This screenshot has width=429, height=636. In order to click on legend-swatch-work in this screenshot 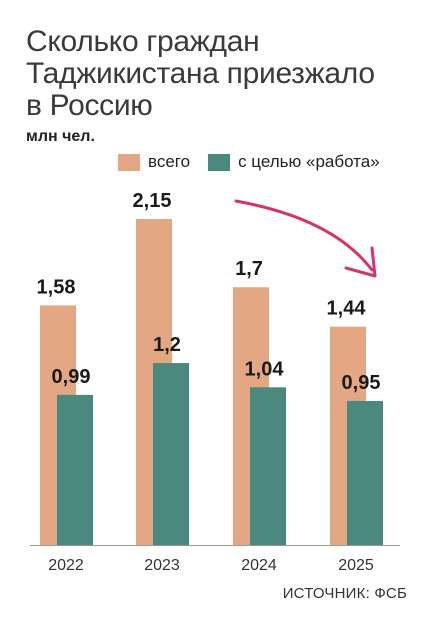, I will do `click(219, 162)`.